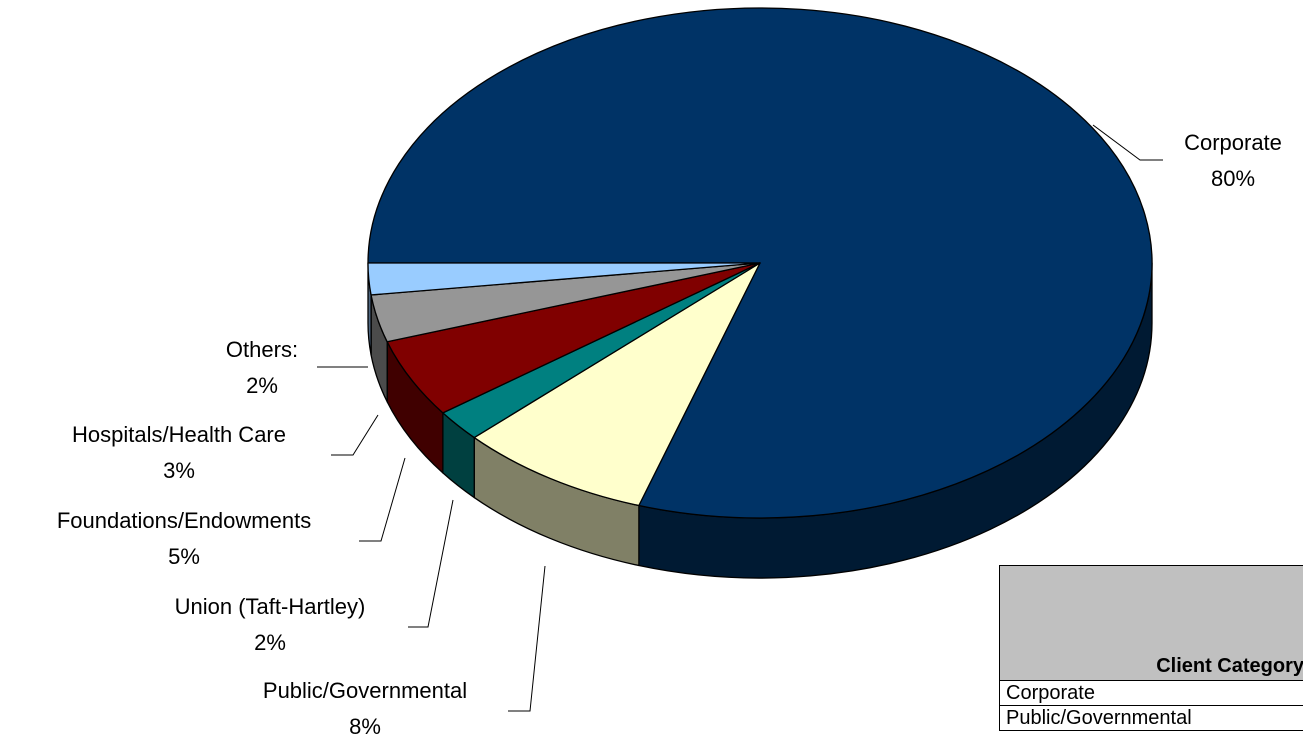 Image resolution: width=1303 pixels, height=738 pixels. Describe the element at coordinates (365, 726) in the screenshot. I see `slice-percent-public-governmental: 8%` at that location.